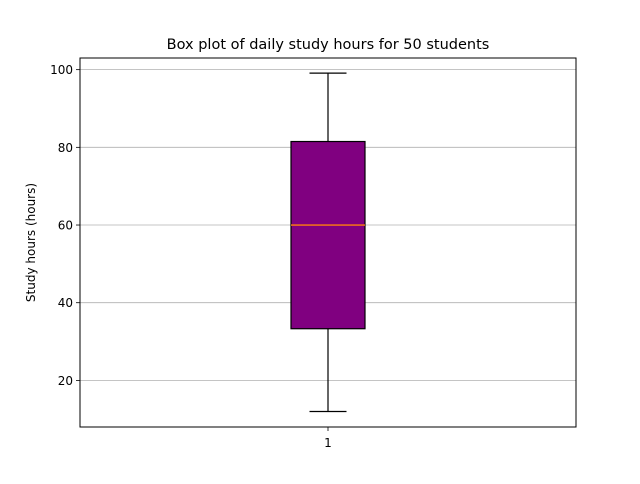  Describe the element at coordinates (328, 235) in the screenshot. I see `interquartile-box` at that location.